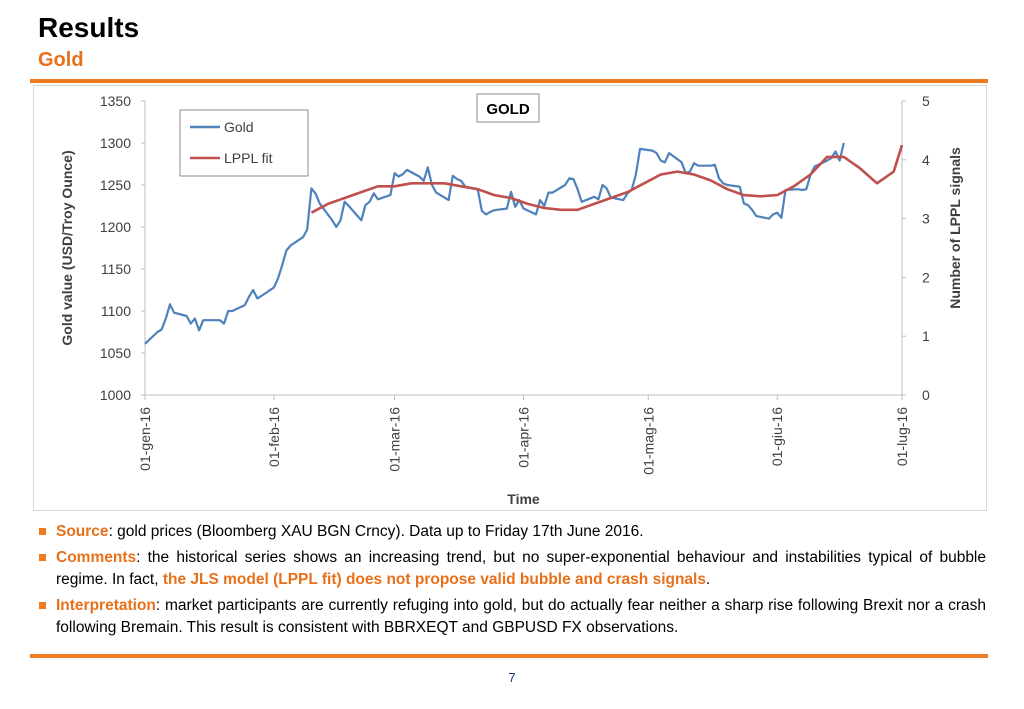  What do you see at coordinates (145, 439) in the screenshot?
I see `x-tick-label: 01-gen-16` at bounding box center [145, 439].